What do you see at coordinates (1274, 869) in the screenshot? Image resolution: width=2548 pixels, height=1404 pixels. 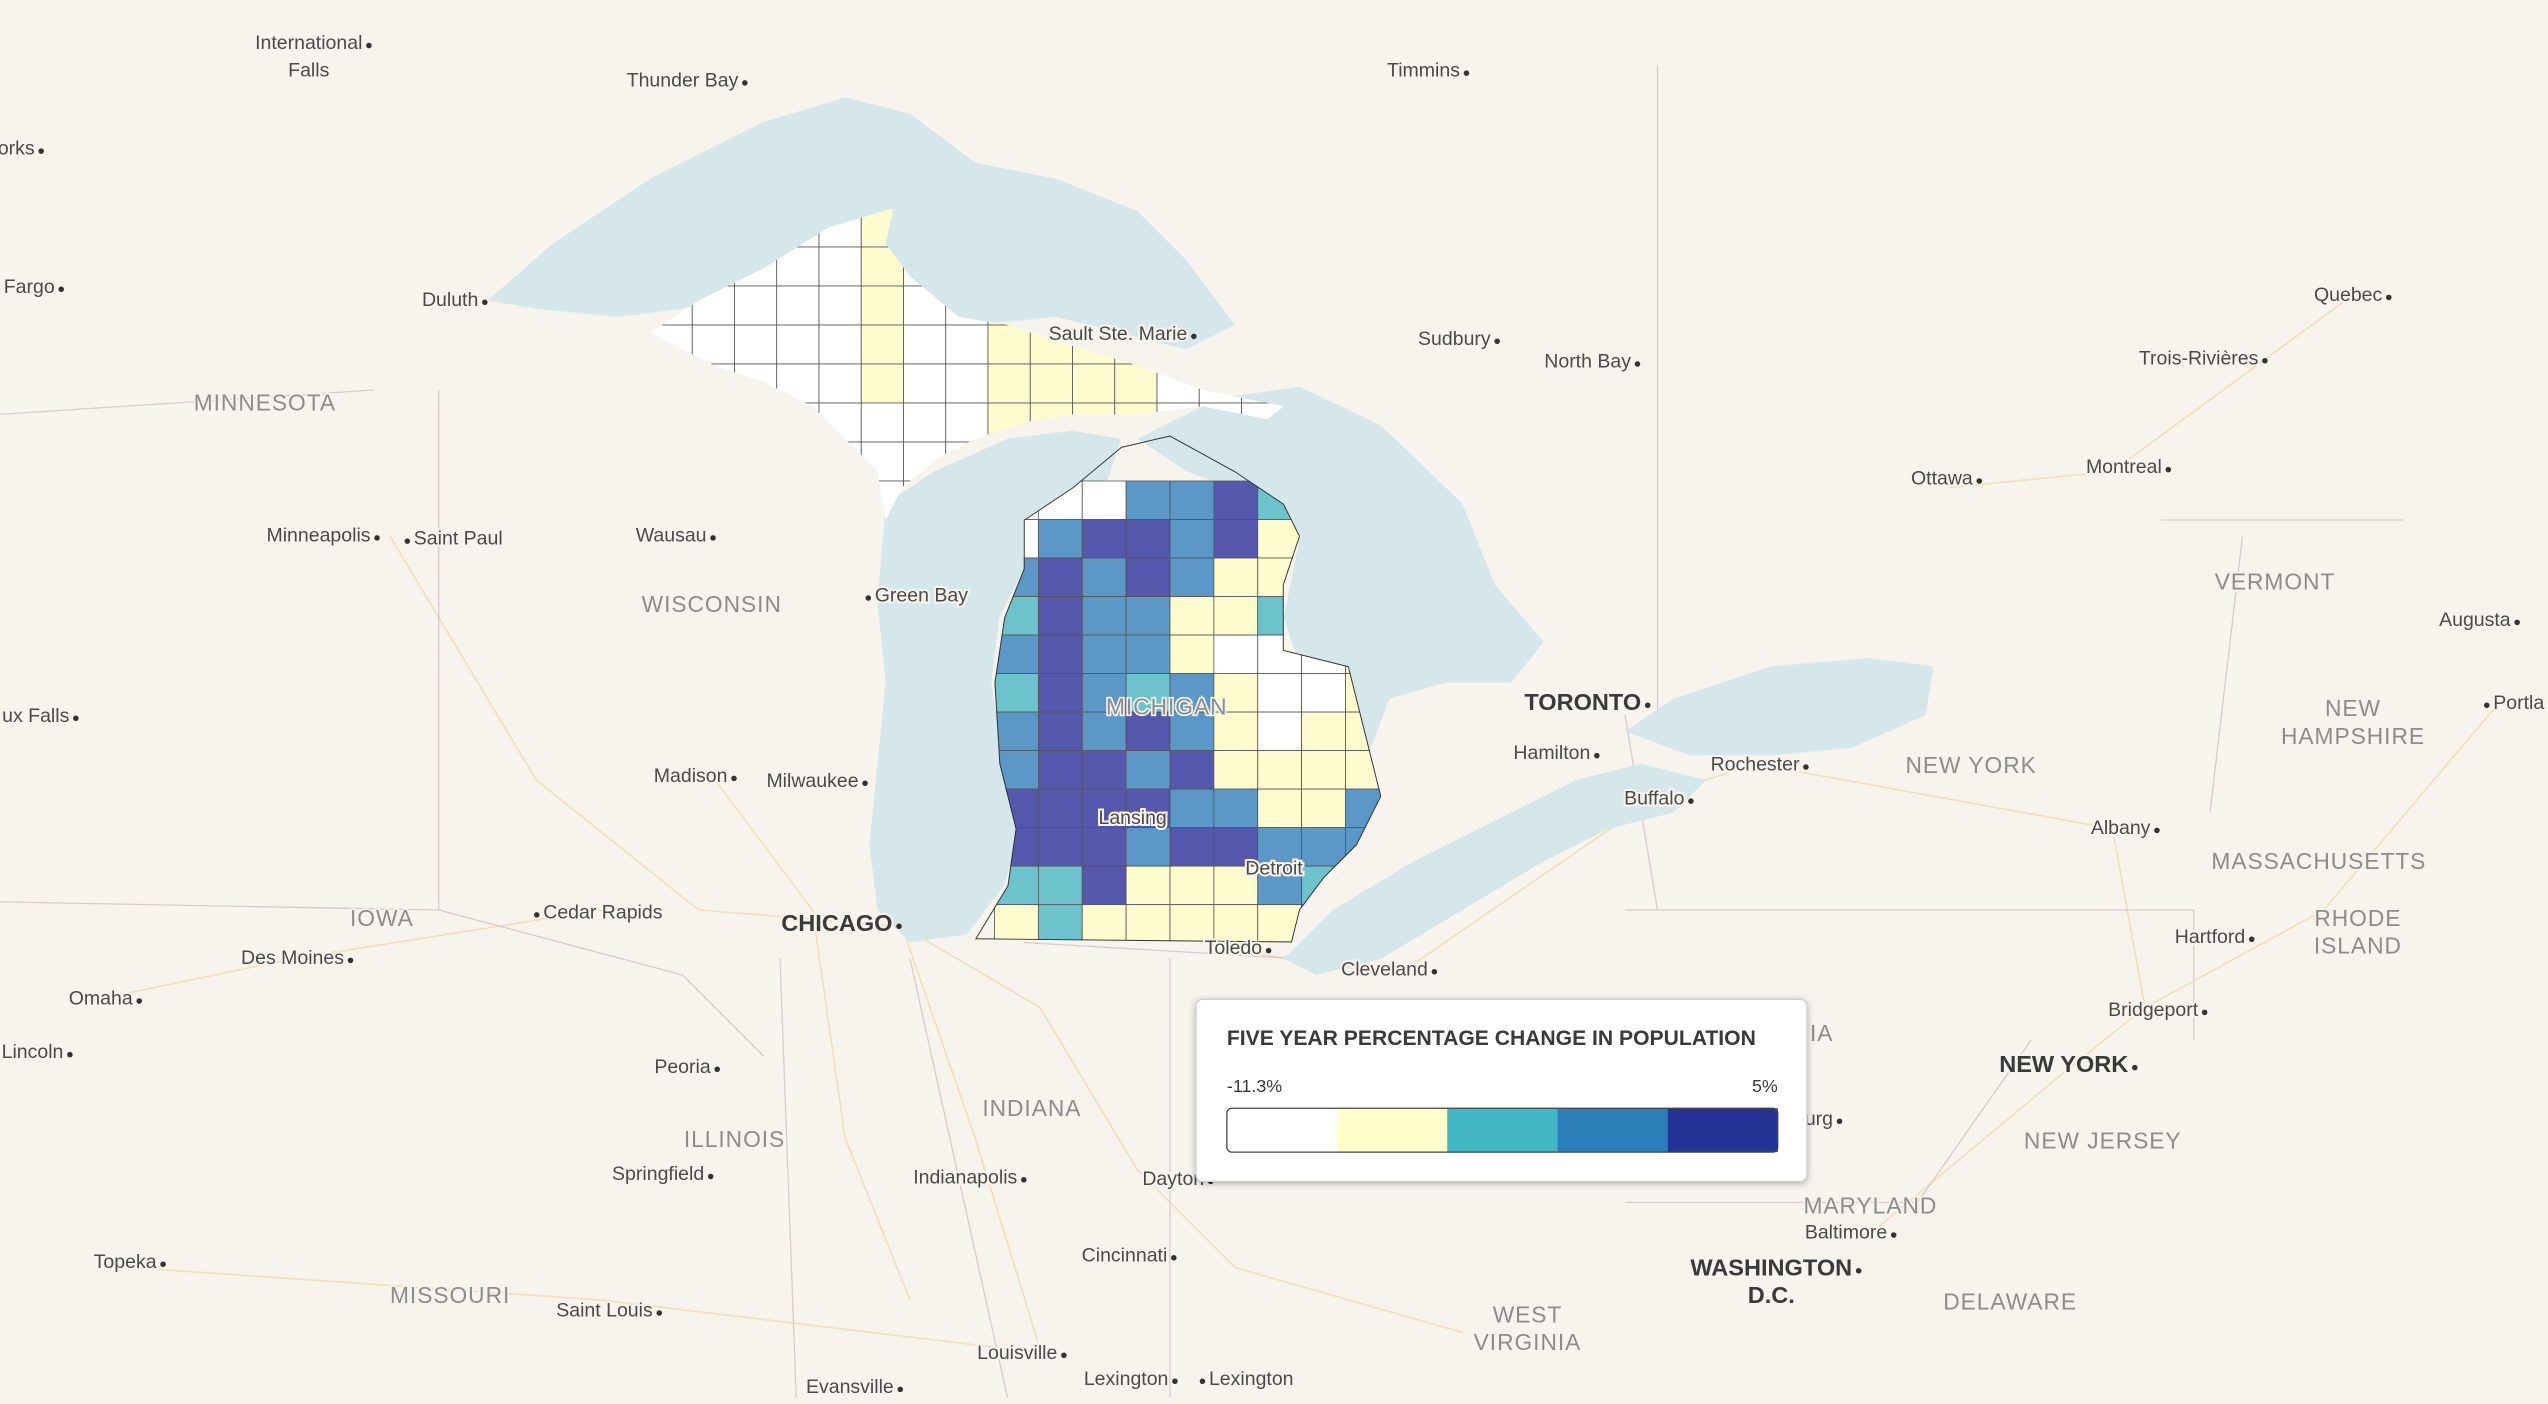 I see `city-label: Detroit` at bounding box center [1274, 869].